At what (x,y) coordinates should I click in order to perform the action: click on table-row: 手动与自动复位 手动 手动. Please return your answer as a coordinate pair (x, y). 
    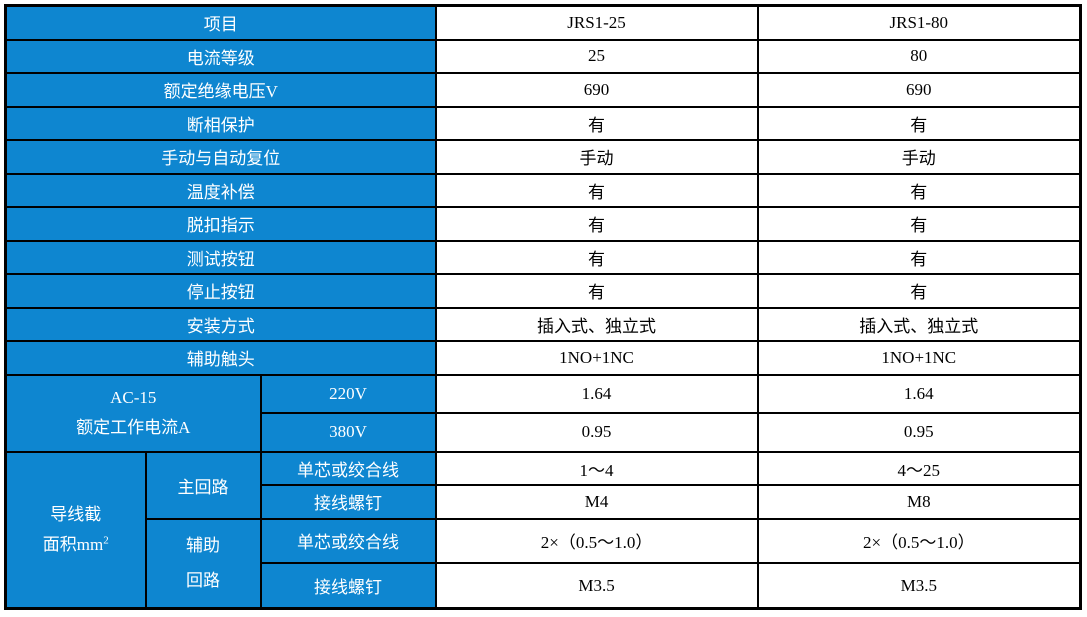
    Looking at the image, I should click on (543, 157).